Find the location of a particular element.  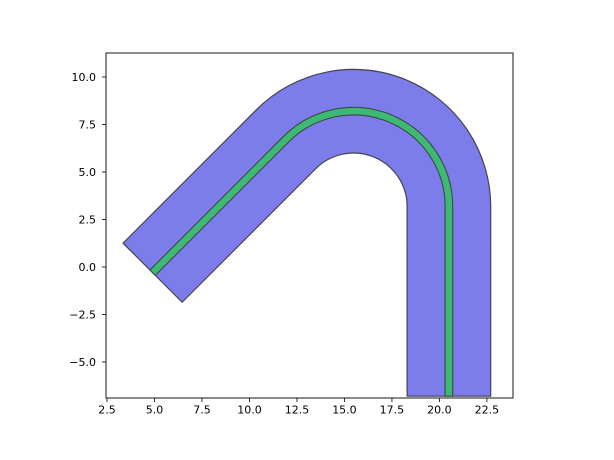

x-tick-label: 17.5 is located at coordinates (392, 410).